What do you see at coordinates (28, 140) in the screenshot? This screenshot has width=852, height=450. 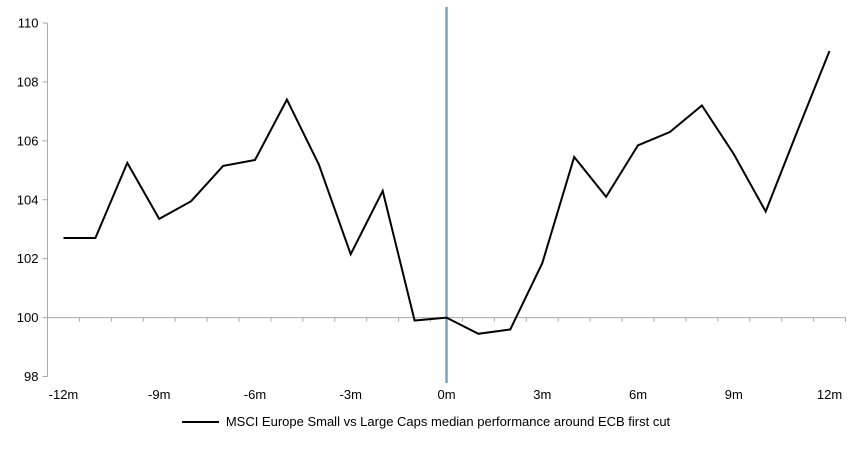 I see `y-tick-label: 106` at bounding box center [28, 140].